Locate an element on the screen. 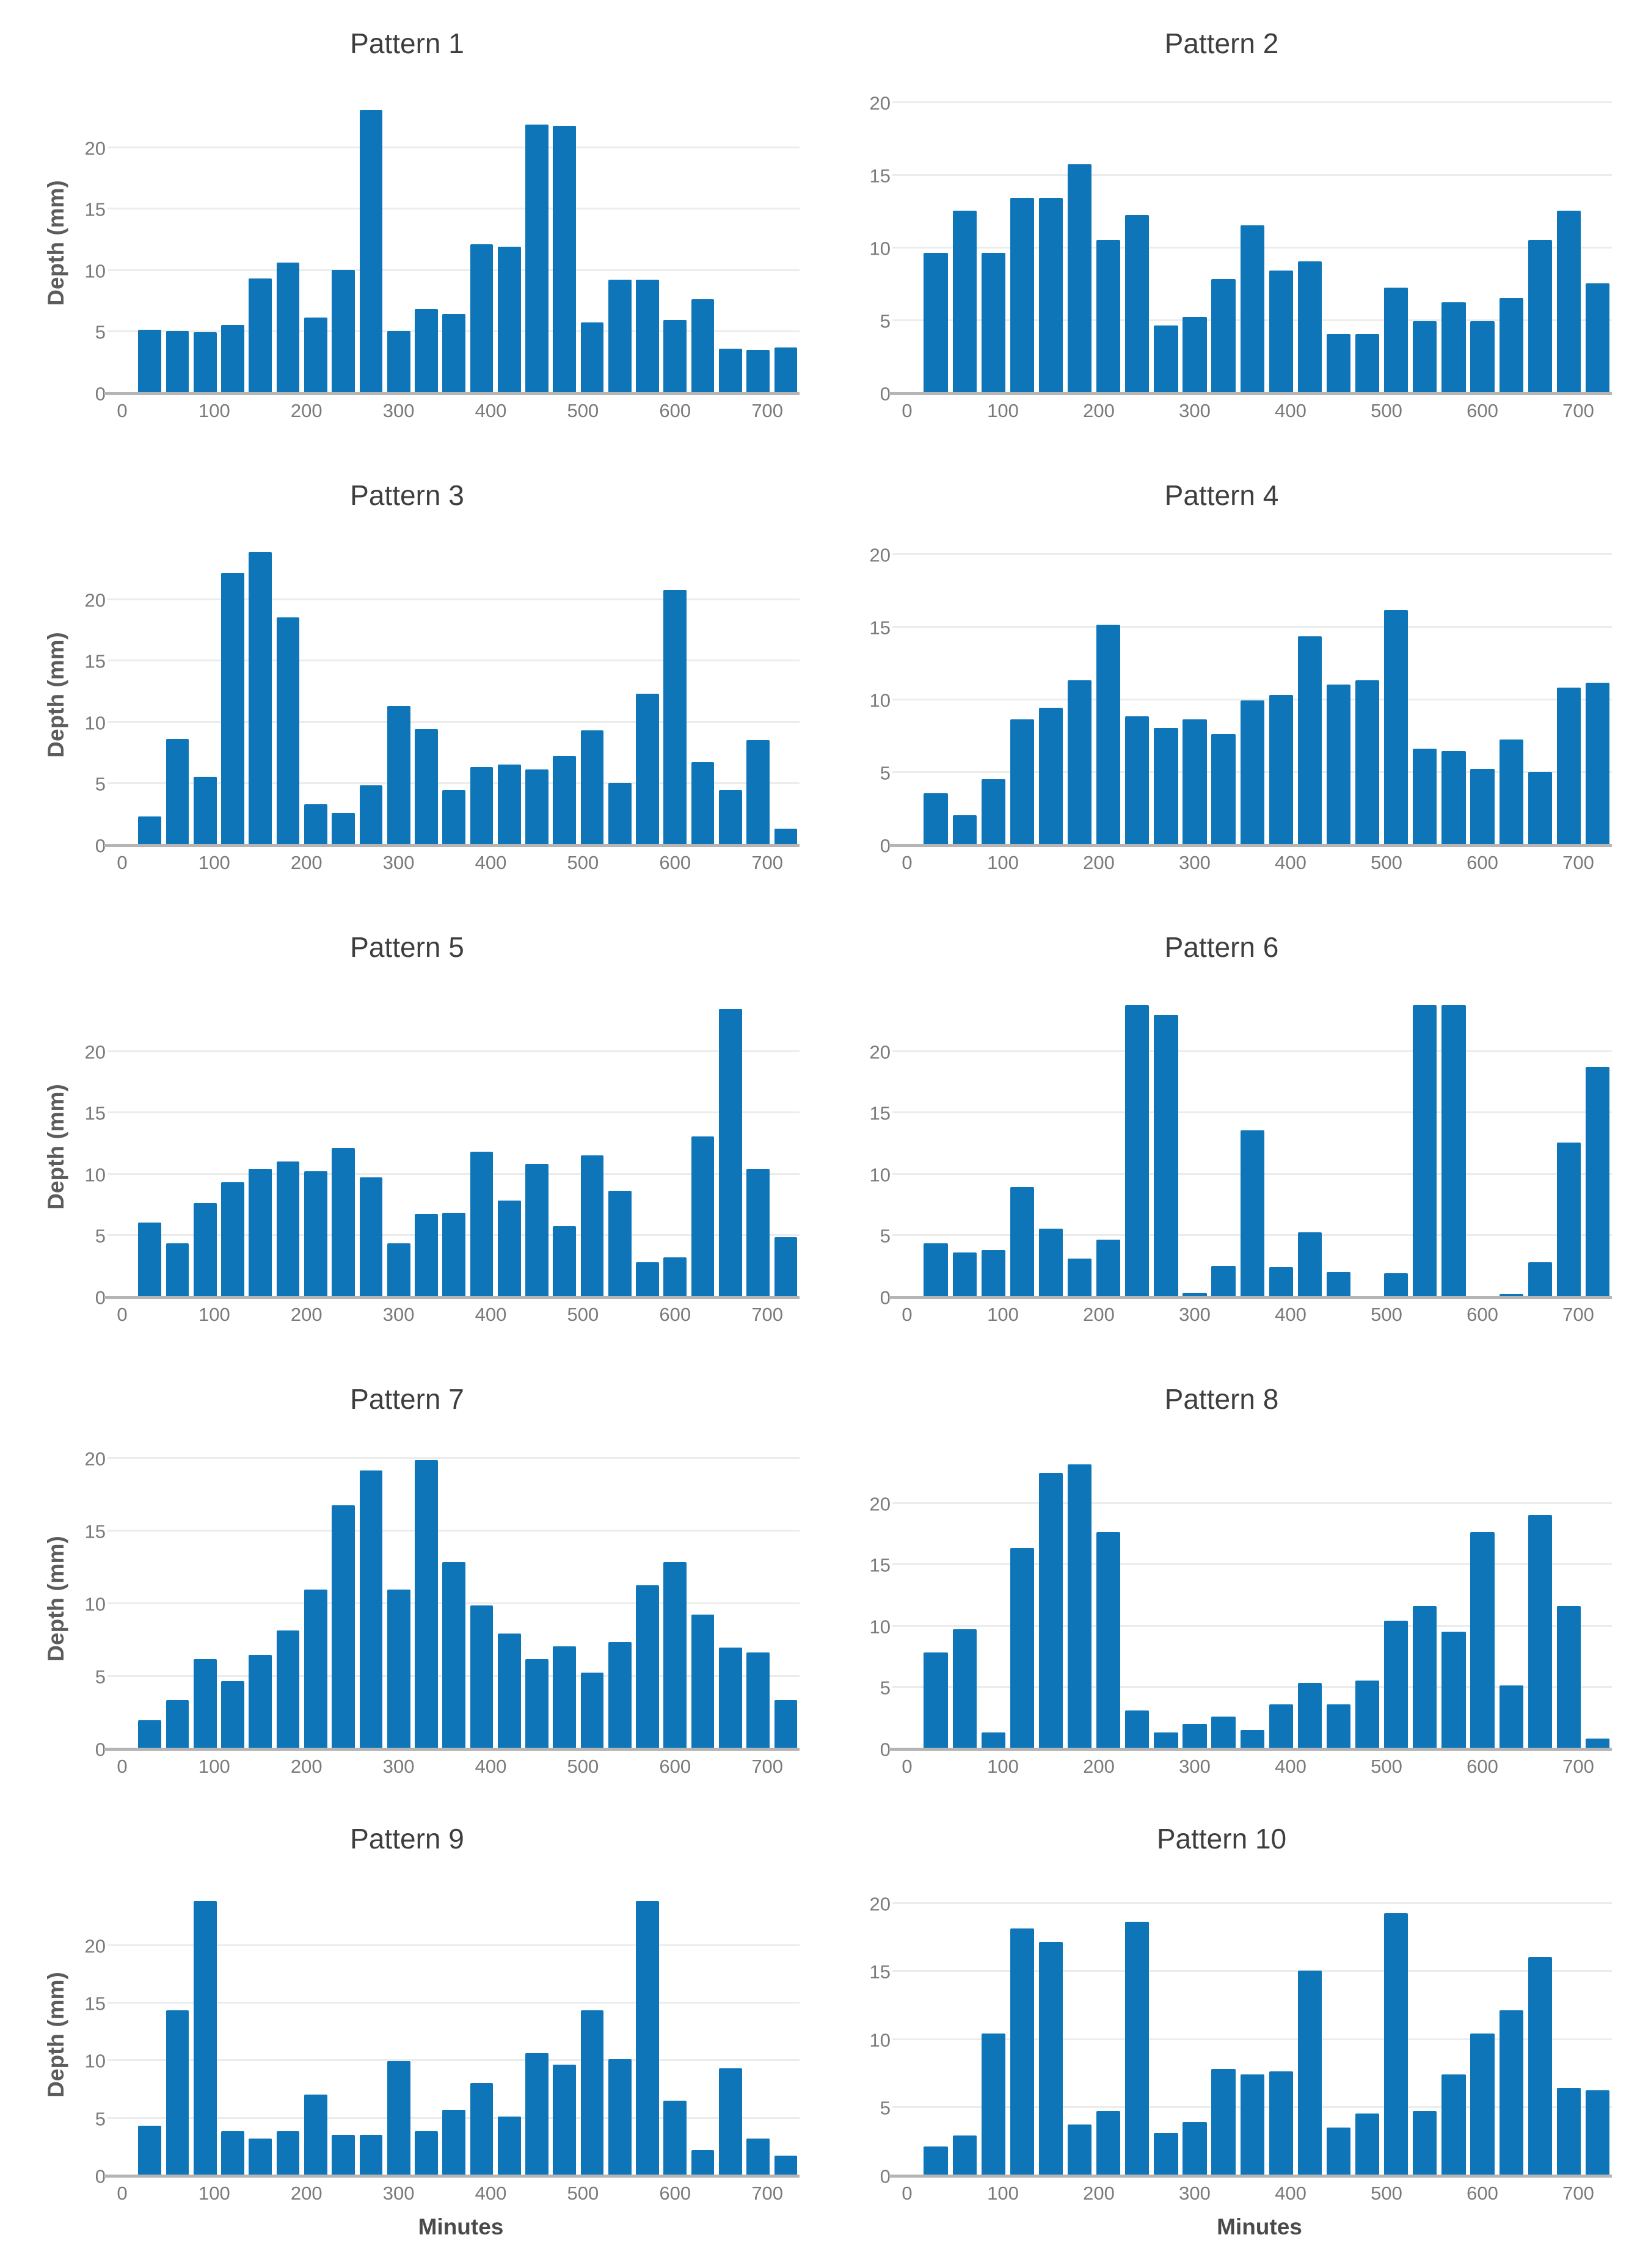 Image resolution: width=1629 pixels, height=2268 pixels. y-tick-label: 10 is located at coordinates (95, 723).